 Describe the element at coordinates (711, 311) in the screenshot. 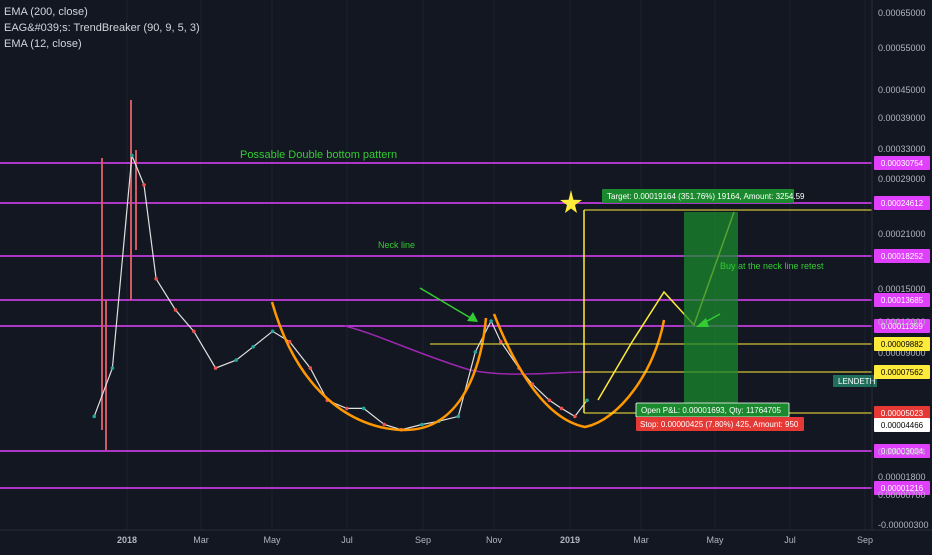

I see `long-position-box` at that location.